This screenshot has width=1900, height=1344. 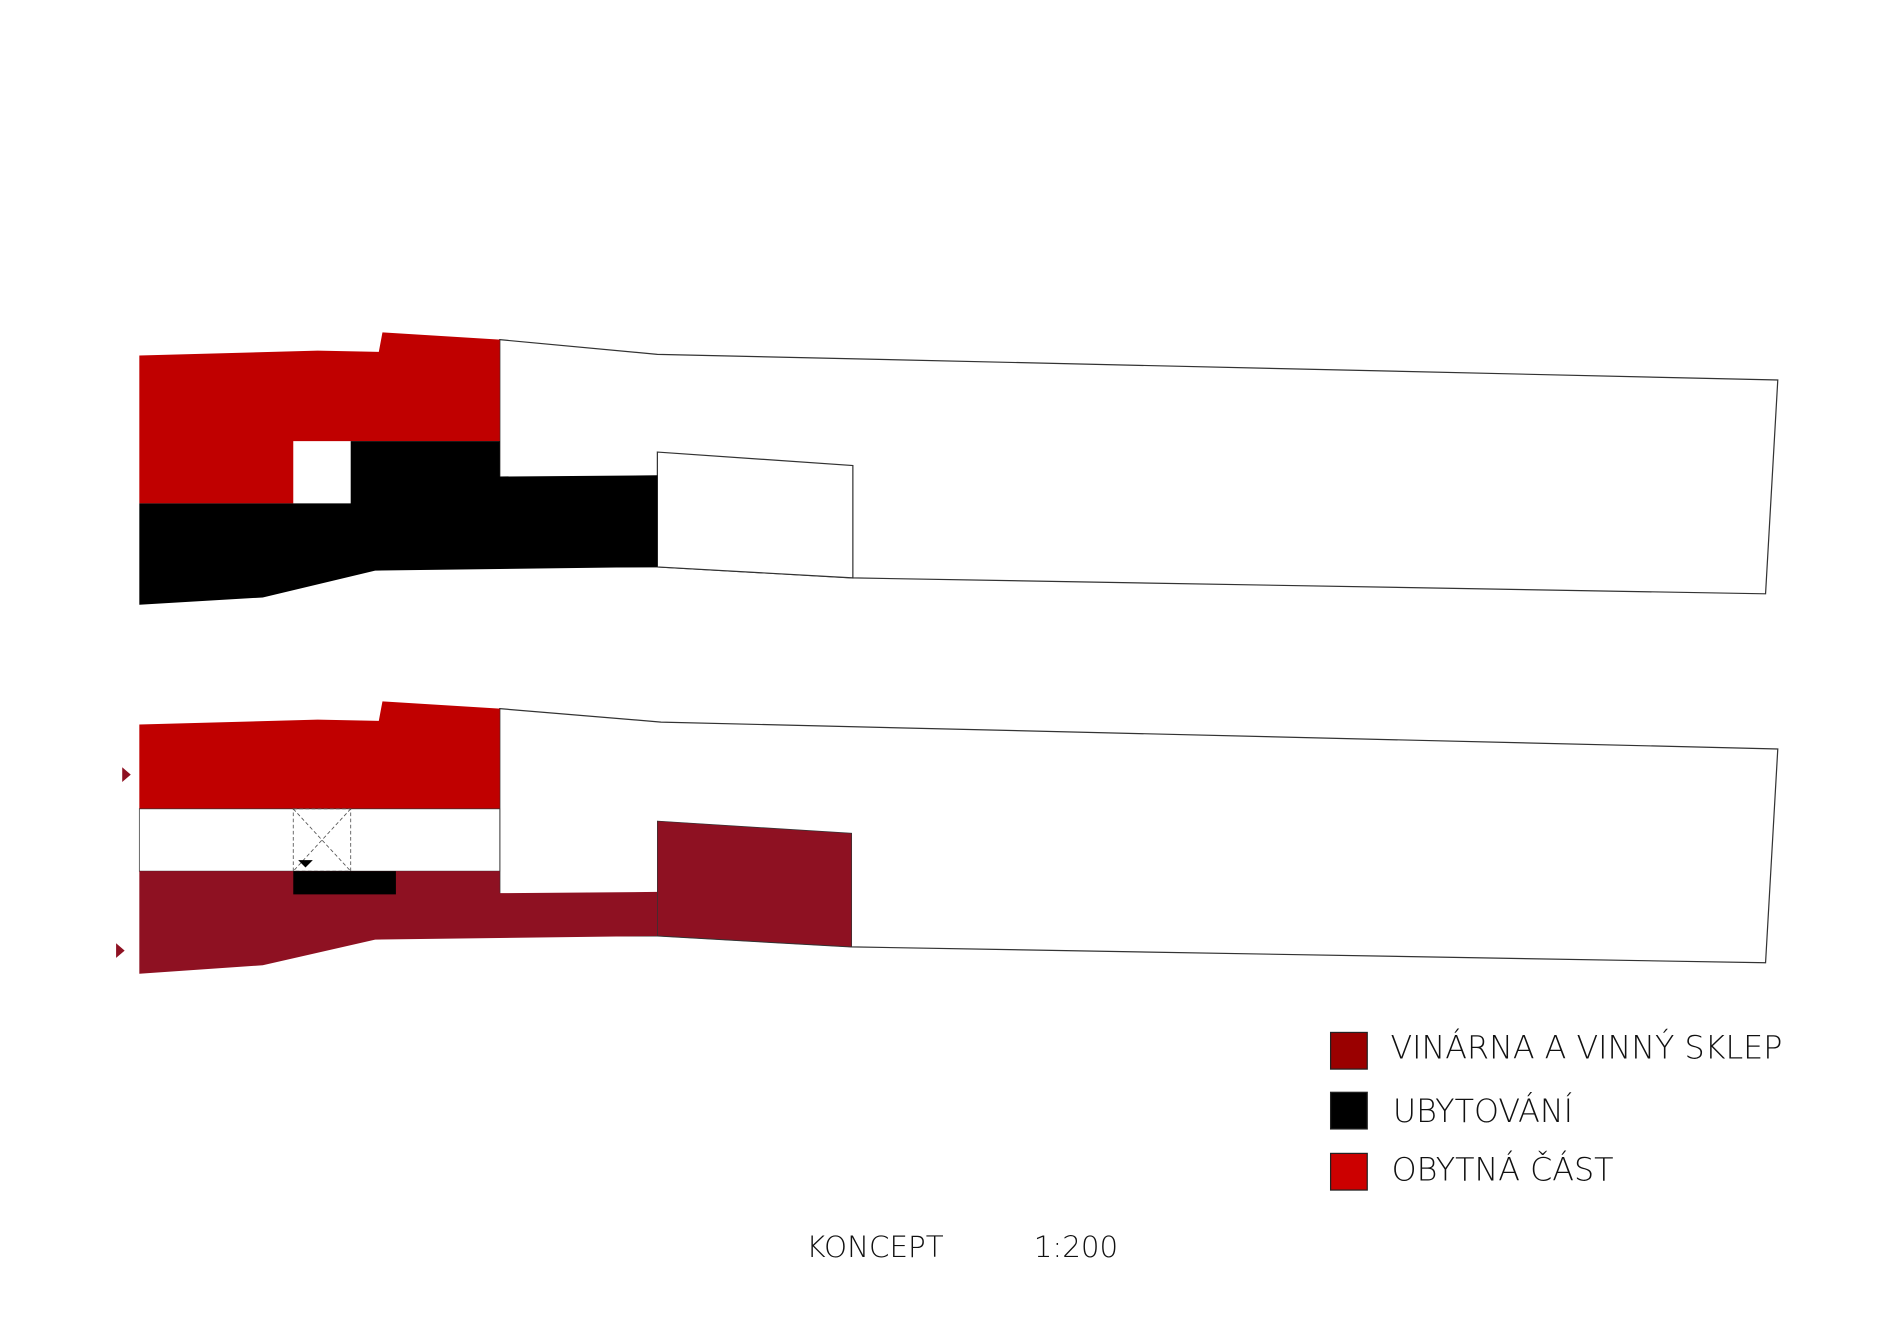 I want to click on stair-arrow, so click(x=305, y=864).